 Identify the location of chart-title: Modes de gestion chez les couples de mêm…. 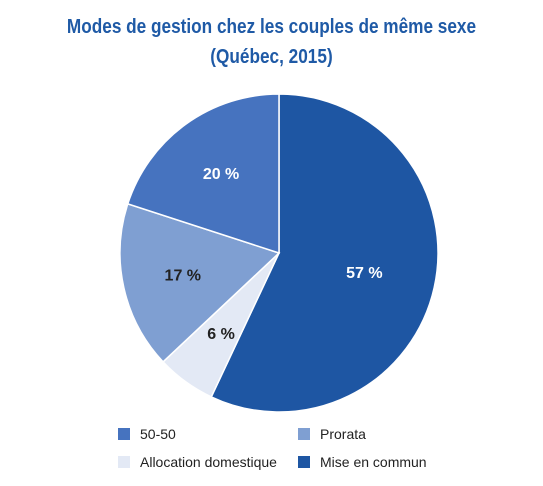
(271, 27).